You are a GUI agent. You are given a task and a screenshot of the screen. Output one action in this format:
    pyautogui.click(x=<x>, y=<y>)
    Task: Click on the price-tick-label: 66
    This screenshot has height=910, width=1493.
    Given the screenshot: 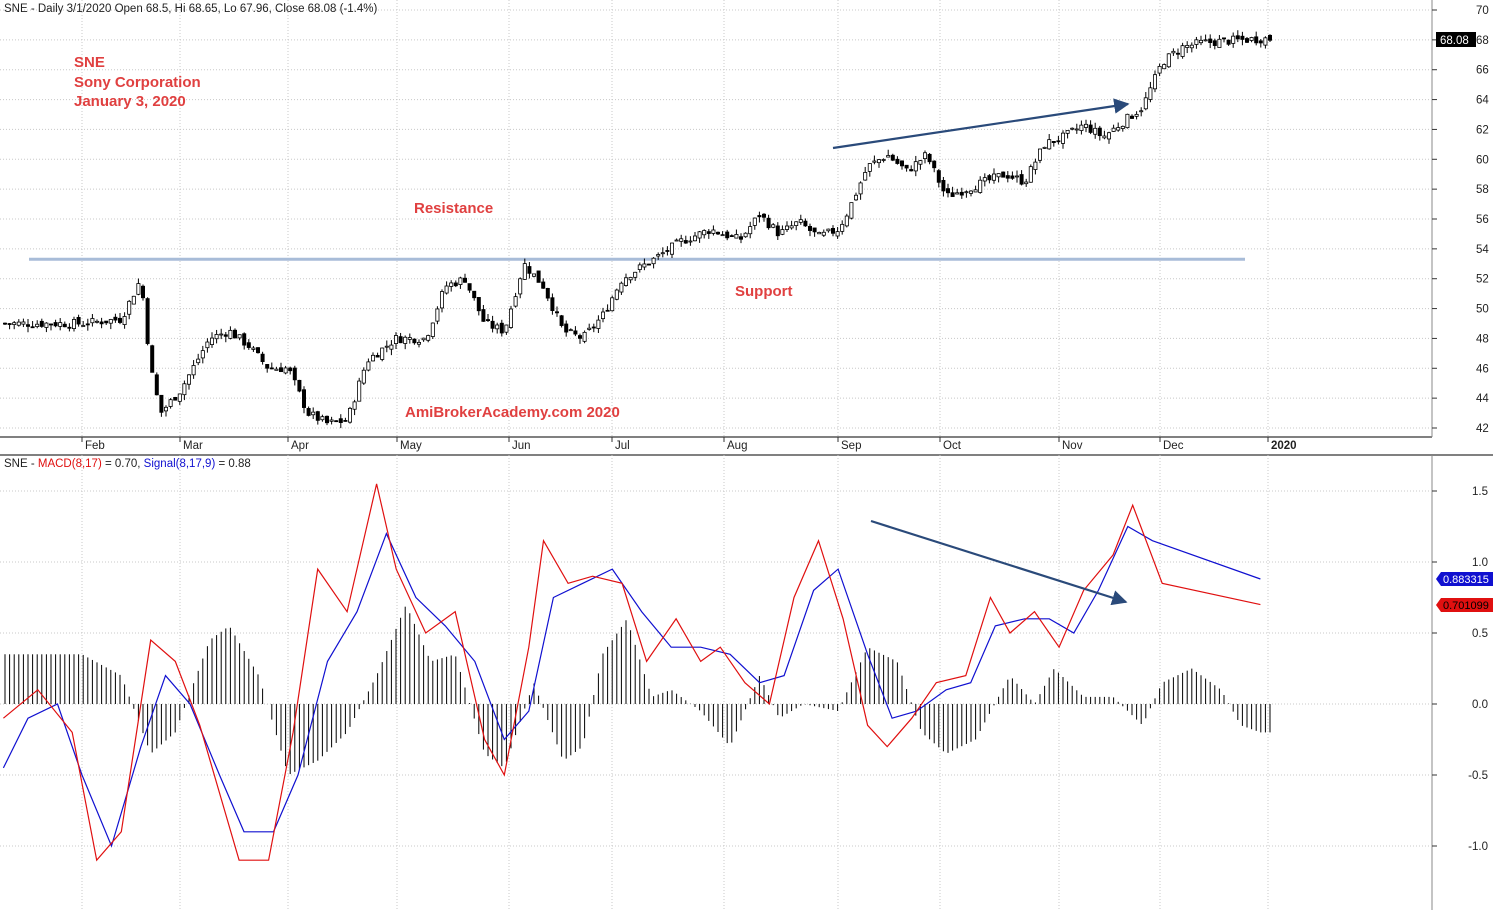 What is the action you would take?
    pyautogui.click(x=1482, y=71)
    